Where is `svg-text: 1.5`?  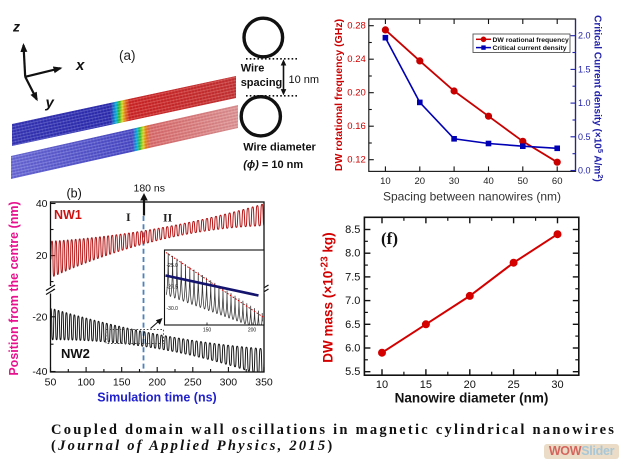 svg-text: 1.5 is located at coordinates (584, 69).